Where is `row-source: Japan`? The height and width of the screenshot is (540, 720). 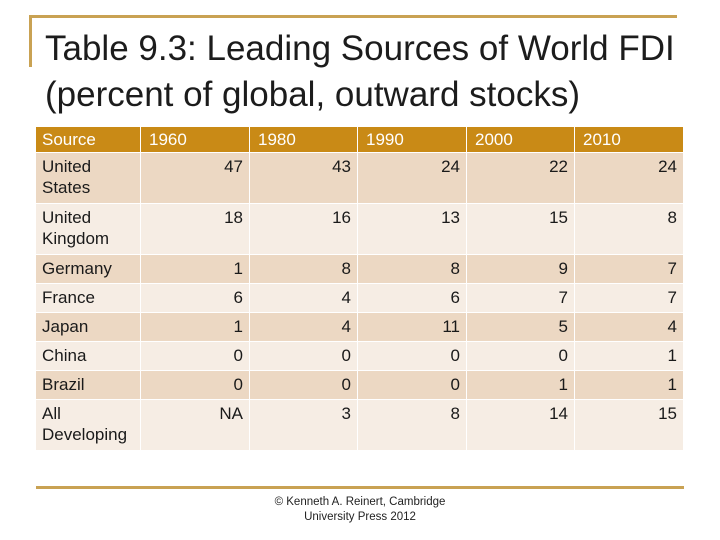 row-source: Japan is located at coordinates (88, 327).